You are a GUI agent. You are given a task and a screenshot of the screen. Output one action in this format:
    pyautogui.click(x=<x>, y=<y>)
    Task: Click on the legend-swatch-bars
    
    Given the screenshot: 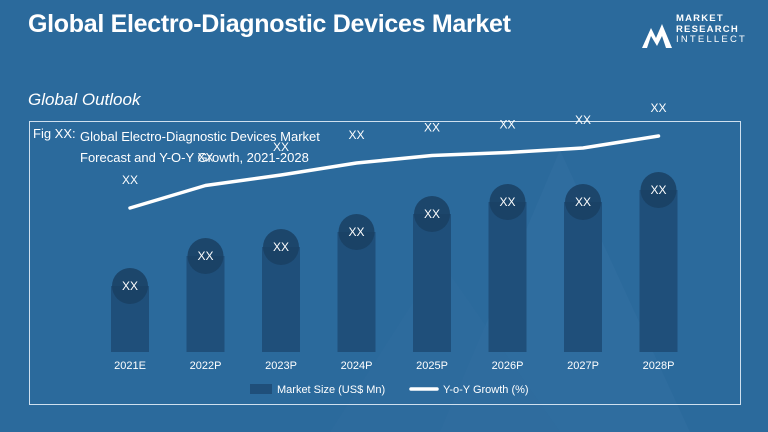 What is the action you would take?
    pyautogui.click(x=261, y=389)
    